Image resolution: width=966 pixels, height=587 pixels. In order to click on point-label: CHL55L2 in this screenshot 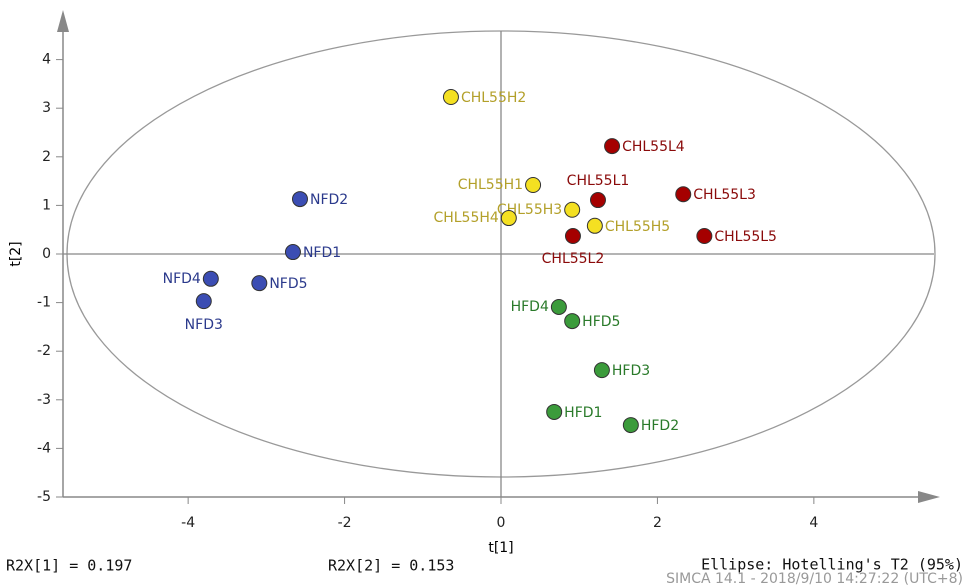, I will do `click(573, 259)`.